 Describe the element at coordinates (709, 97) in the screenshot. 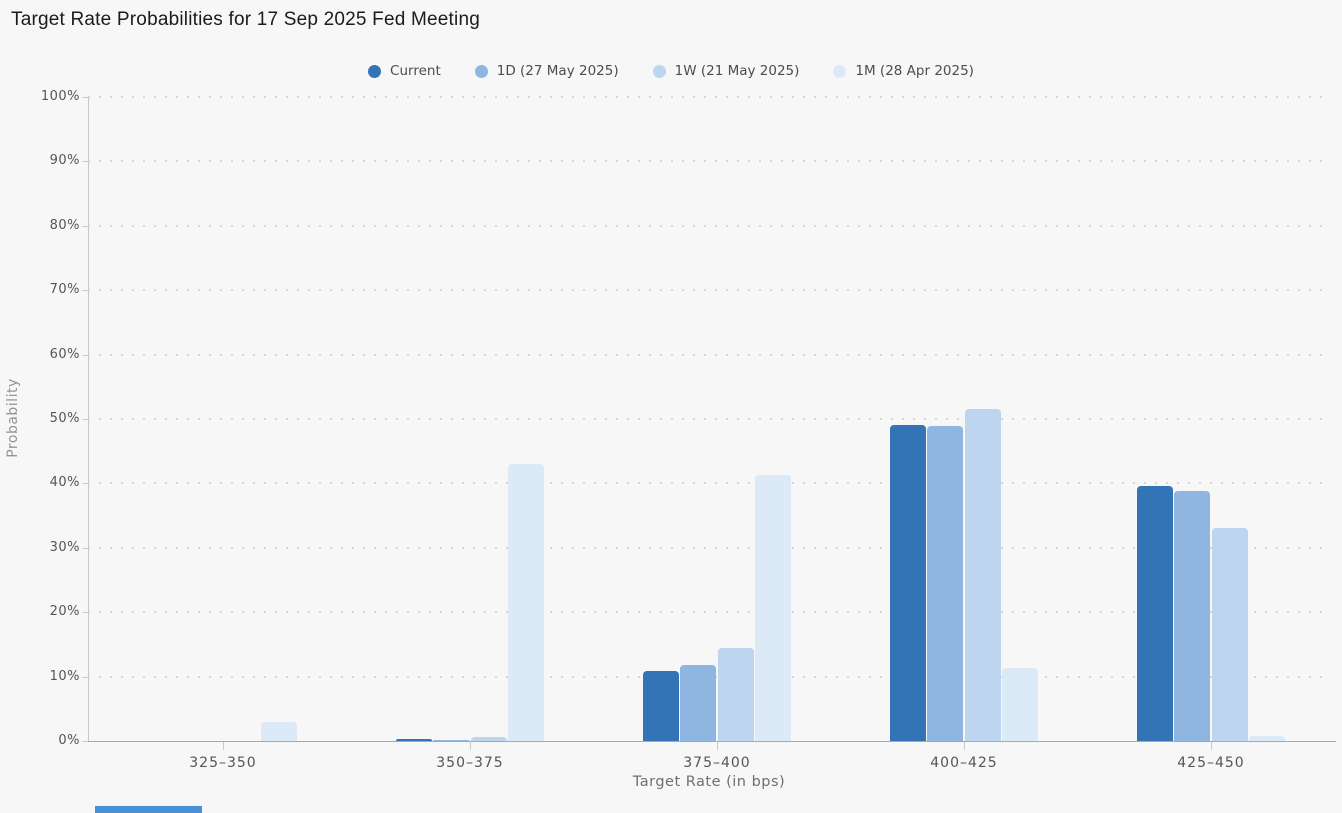

I see `gridline-100%` at that location.